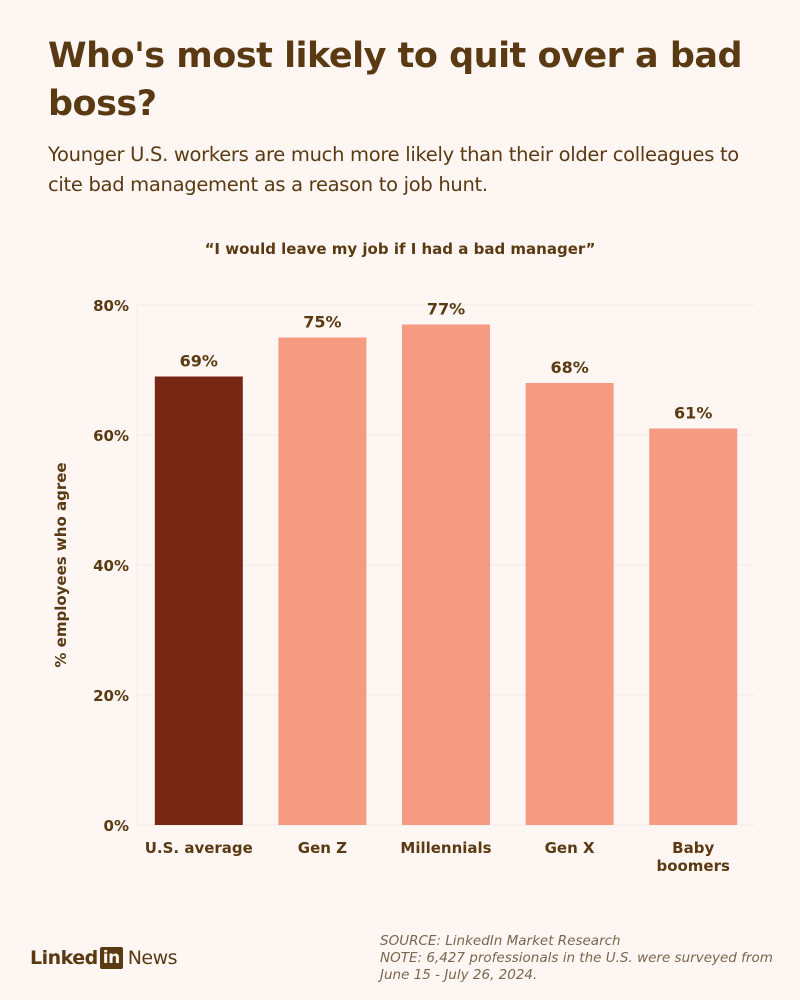 The image size is (800, 1000). What do you see at coordinates (500, 941) in the screenshot?
I see `source-text: SOURCE: LinkedIn Market Research` at bounding box center [500, 941].